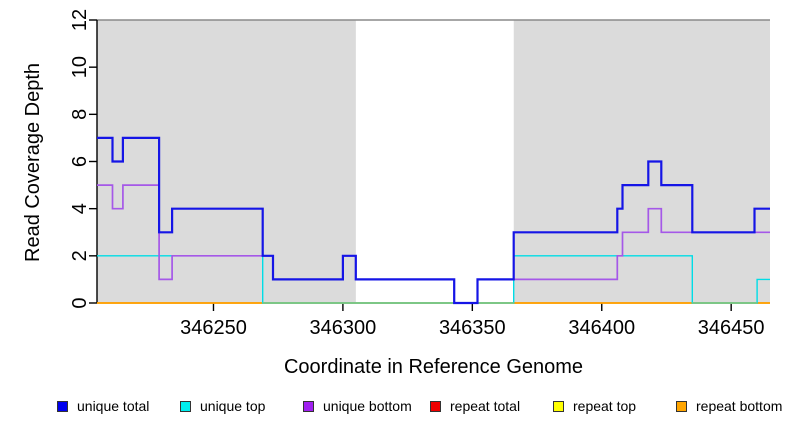 The height and width of the screenshot is (432, 792). I want to click on legend-label: repeat top, so click(605, 406).